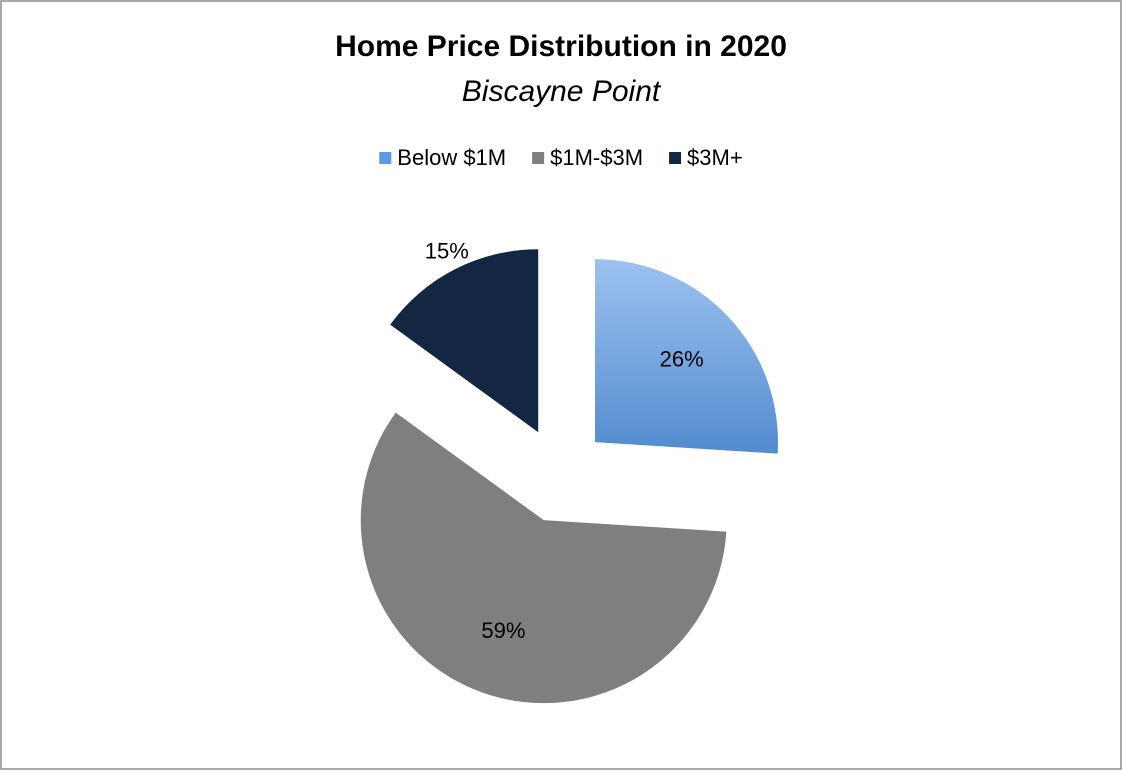 The width and height of the screenshot is (1122, 775). I want to click on legend-label: $3M+, so click(715, 157).